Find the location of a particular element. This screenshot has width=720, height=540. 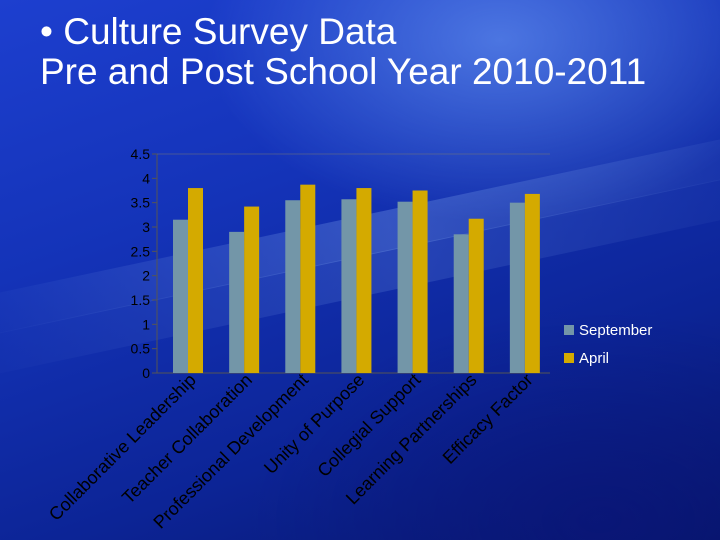

y-tick-label: 4.5 is located at coordinates (141, 154).